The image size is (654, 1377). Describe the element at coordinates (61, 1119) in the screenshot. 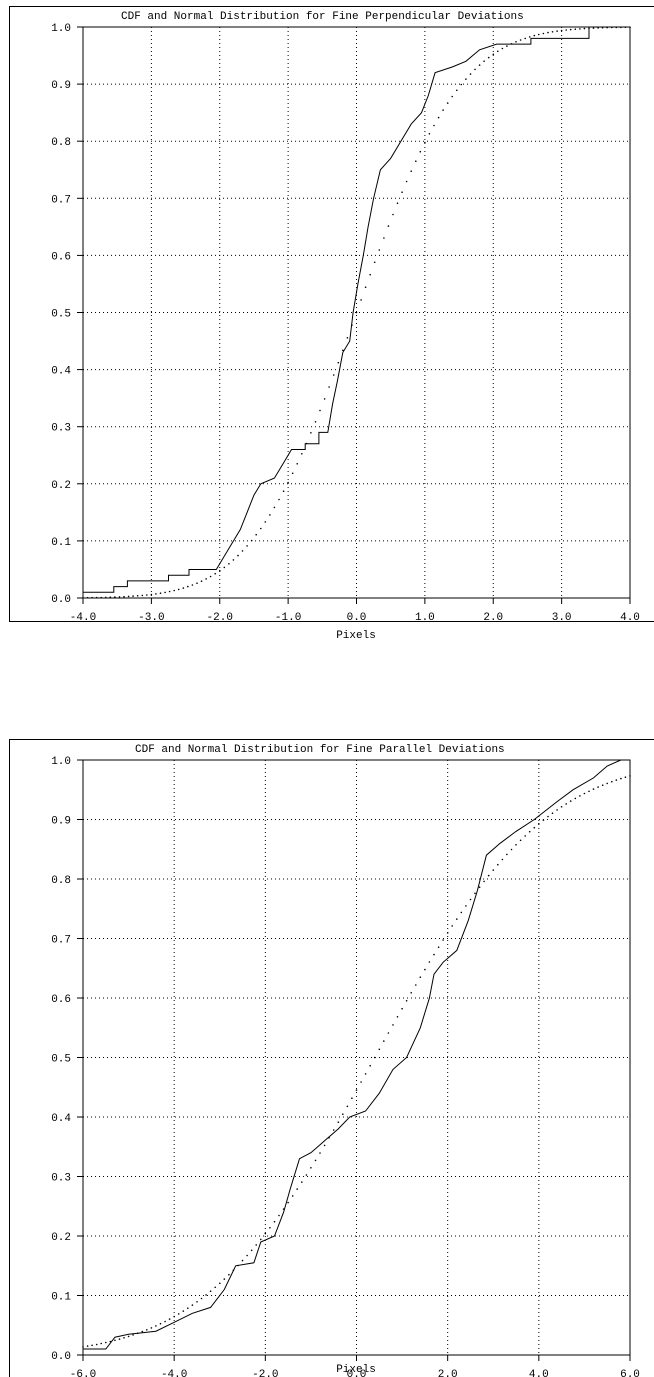

I see `chart2-y-tick-label: 0.4` at that location.